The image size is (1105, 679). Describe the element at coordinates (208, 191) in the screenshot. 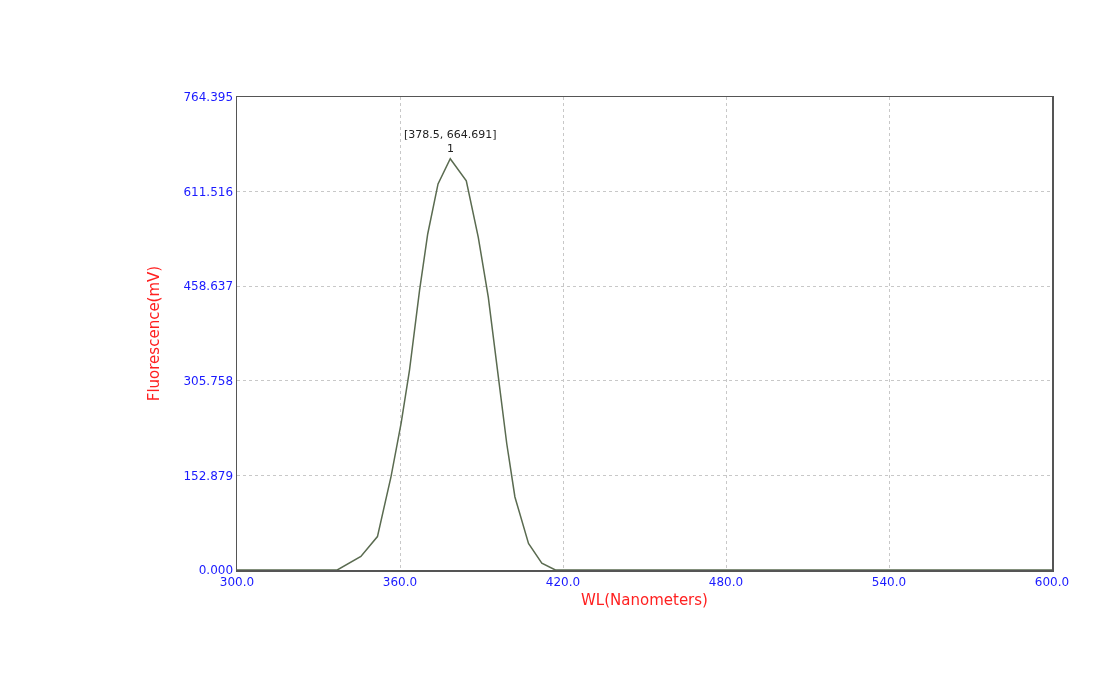

I see `y-tick-label: 611.516` at that location.